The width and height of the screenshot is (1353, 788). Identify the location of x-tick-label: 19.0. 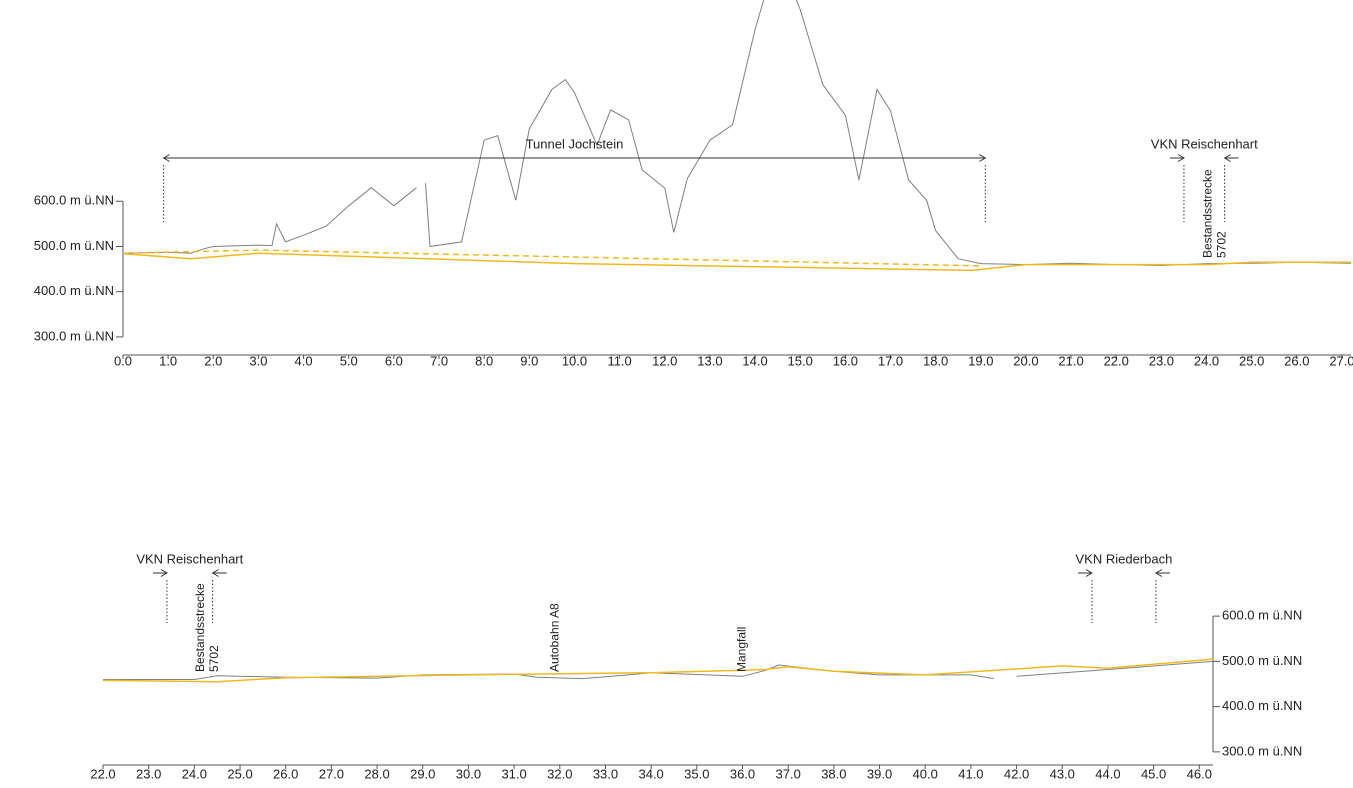
(980, 360).